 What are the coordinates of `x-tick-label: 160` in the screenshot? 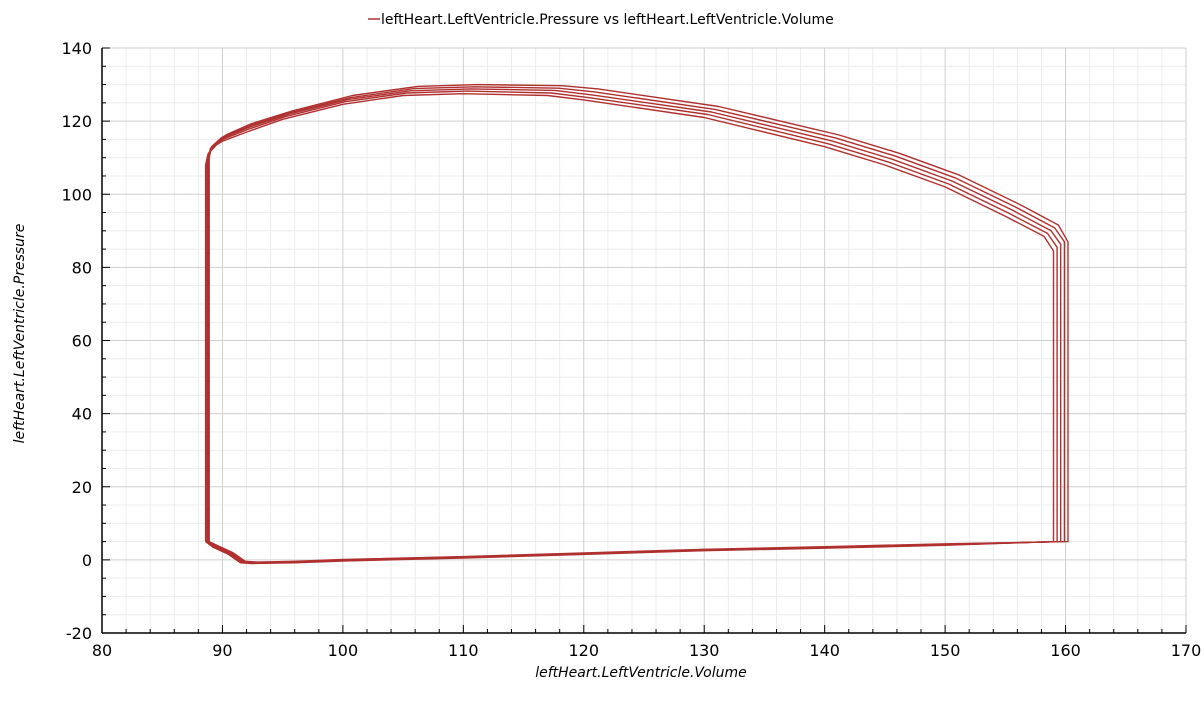 It's located at (1065, 650).